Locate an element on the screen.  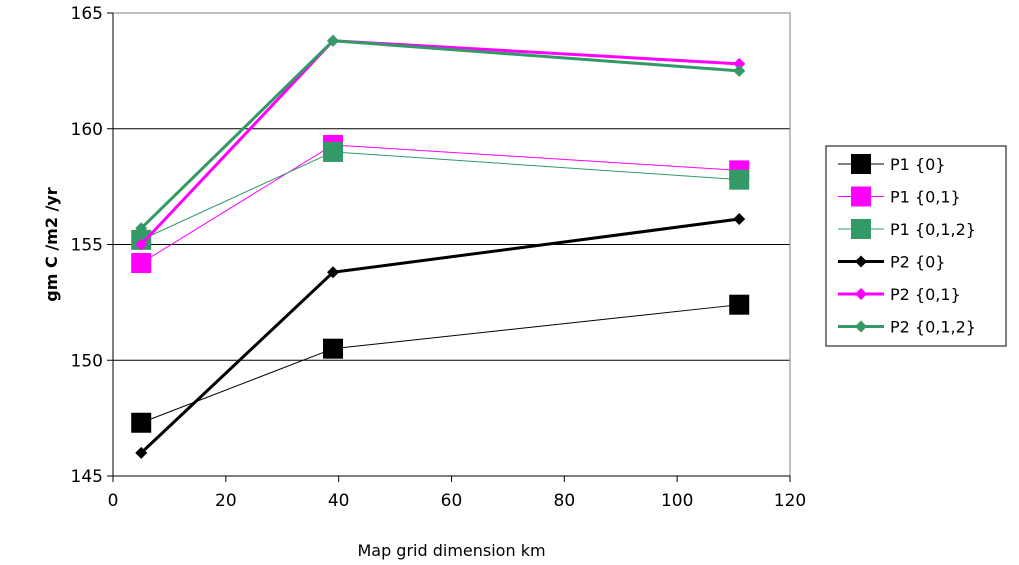
legend-item: P1 {0,1} is located at coordinates (899, 196).